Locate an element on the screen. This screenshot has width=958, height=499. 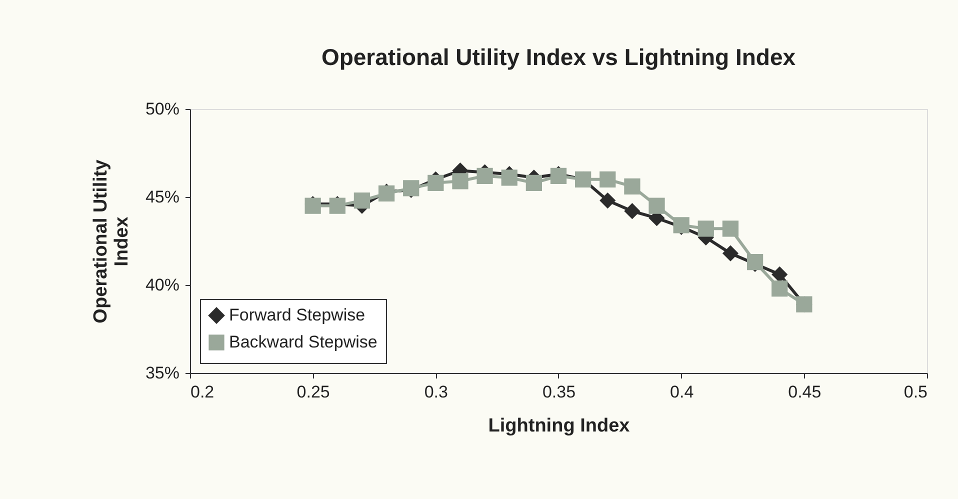
y-tick-label: 50% is located at coordinates (162, 109).